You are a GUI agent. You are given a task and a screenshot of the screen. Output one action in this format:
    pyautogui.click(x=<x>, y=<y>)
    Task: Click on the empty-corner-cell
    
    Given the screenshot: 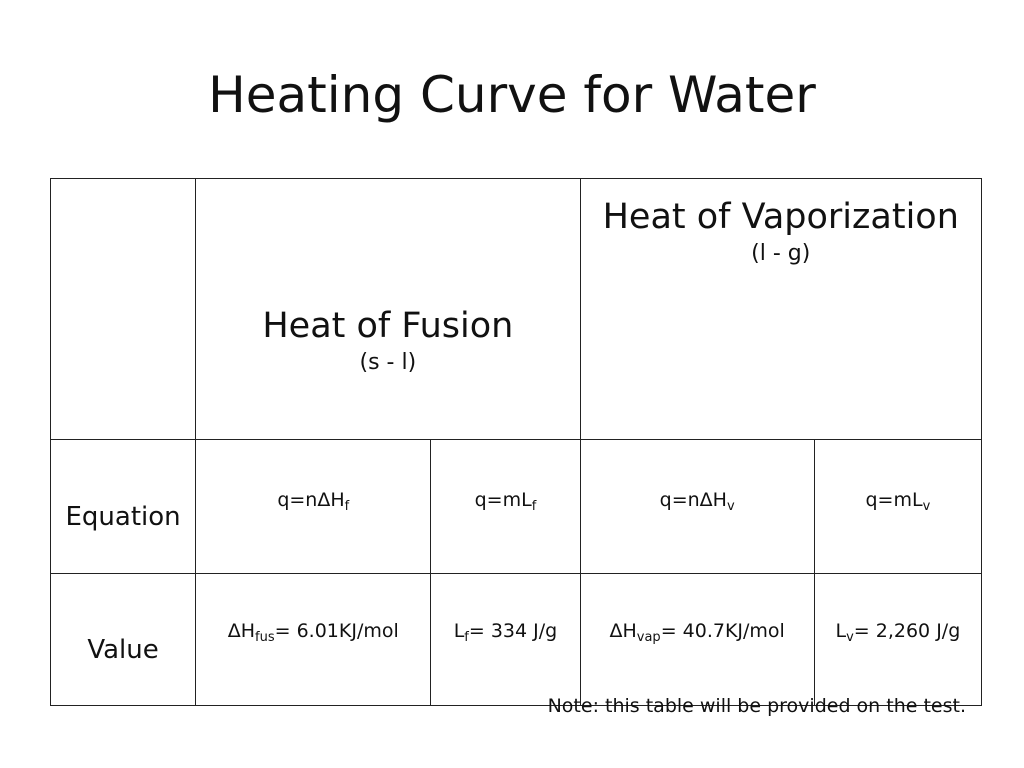 What is the action you would take?
    pyautogui.click(x=123, y=309)
    